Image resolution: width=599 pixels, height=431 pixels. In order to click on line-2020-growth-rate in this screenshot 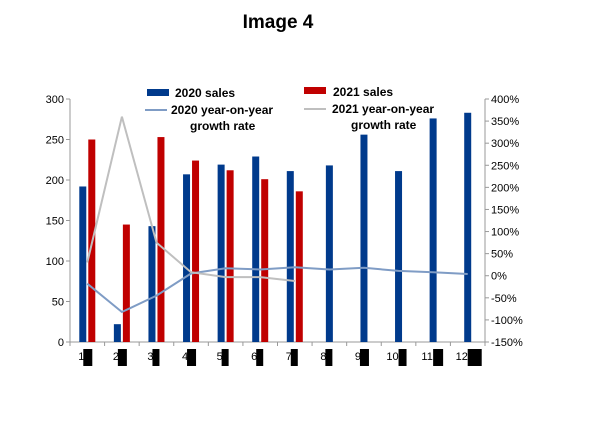, I will do `click(277, 290)`.